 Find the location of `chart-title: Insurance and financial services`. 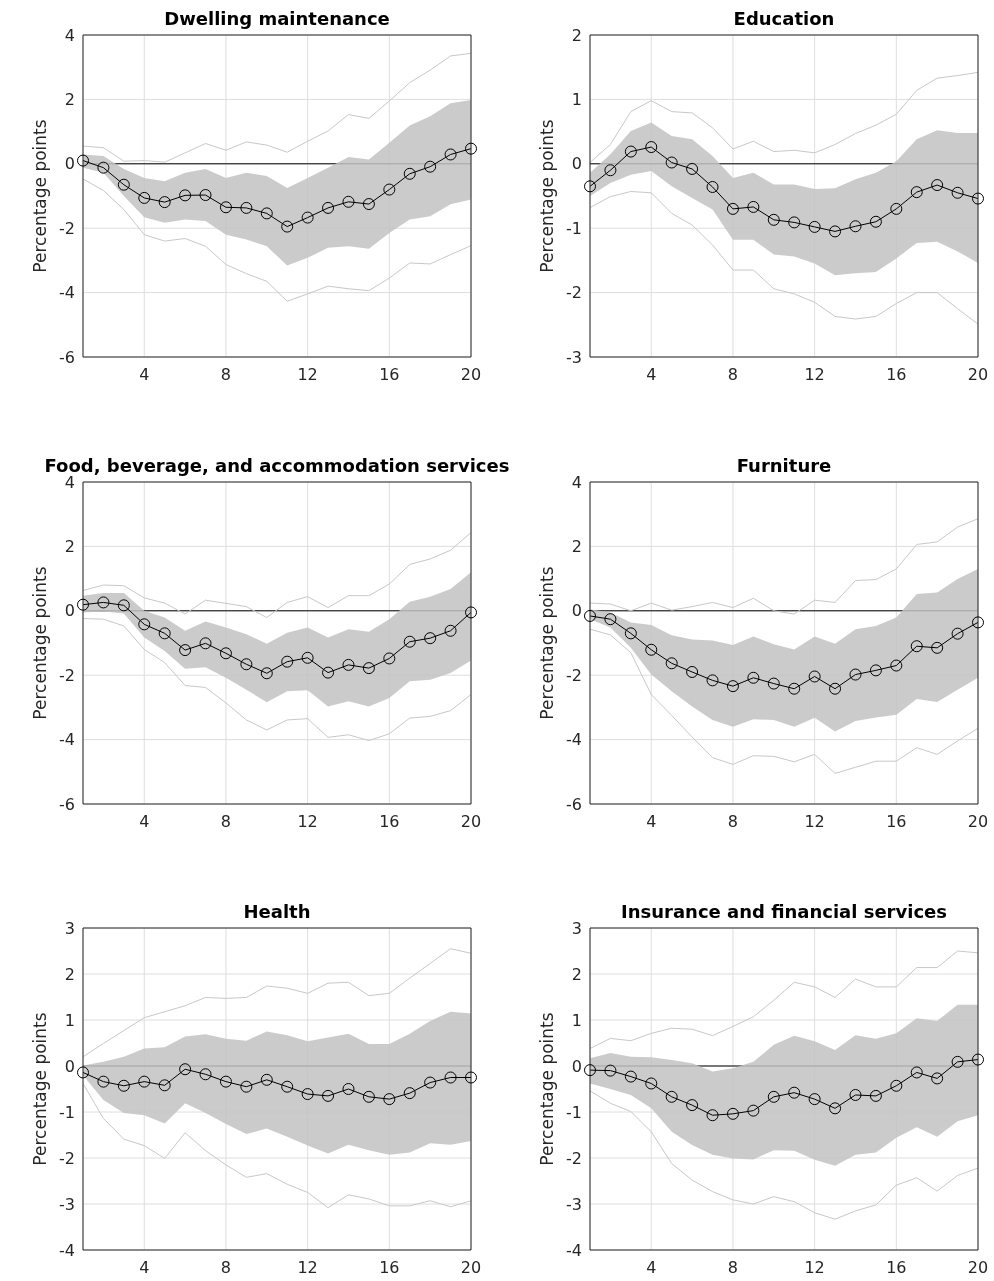

chart-title: Insurance and financial services is located at coordinates (784, 911).